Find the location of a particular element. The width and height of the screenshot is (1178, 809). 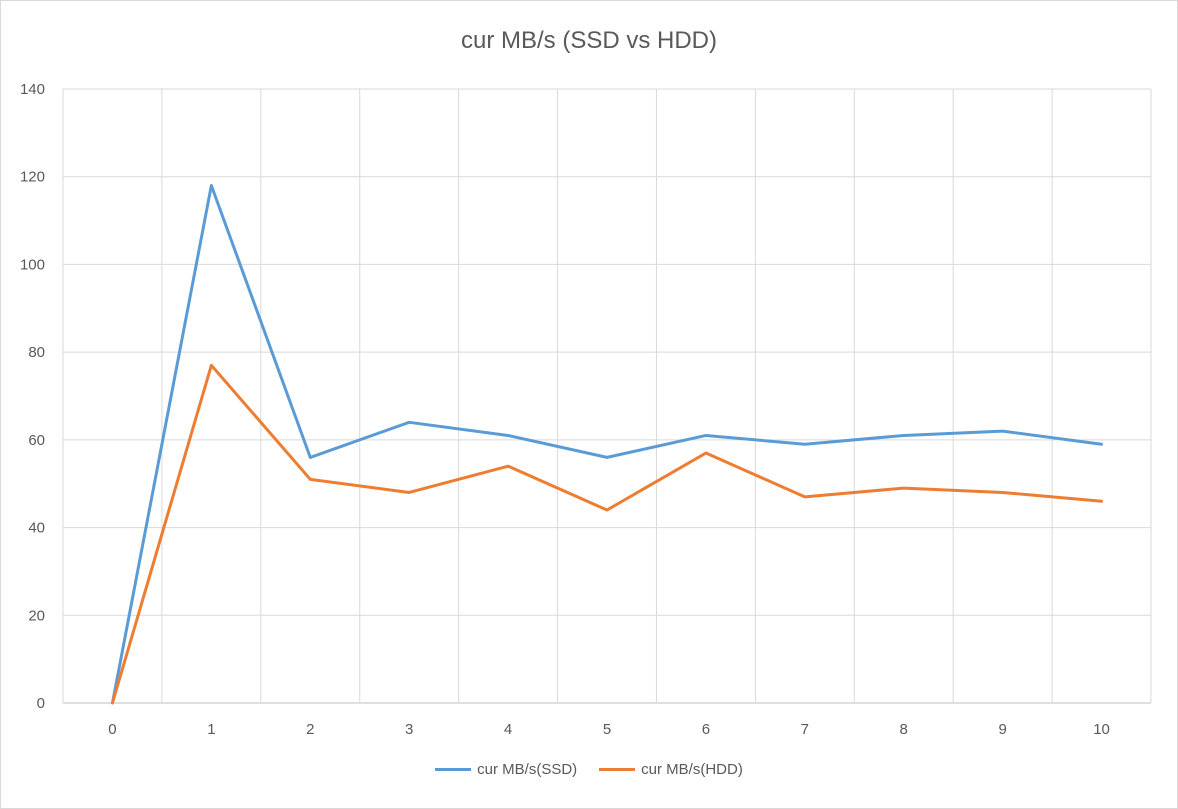

y-tick-label: 140 is located at coordinates (32, 89).